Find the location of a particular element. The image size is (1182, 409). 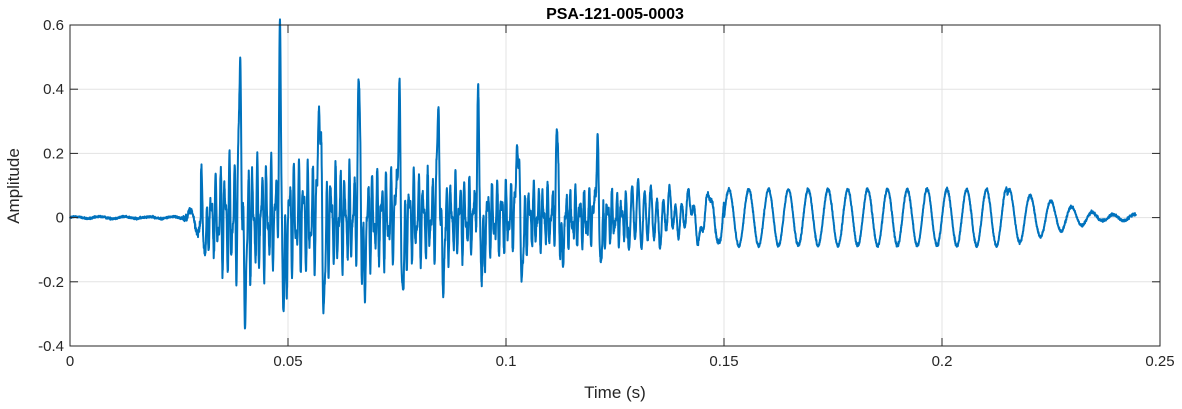

y-tick-label: 0.4 is located at coordinates (53, 89).